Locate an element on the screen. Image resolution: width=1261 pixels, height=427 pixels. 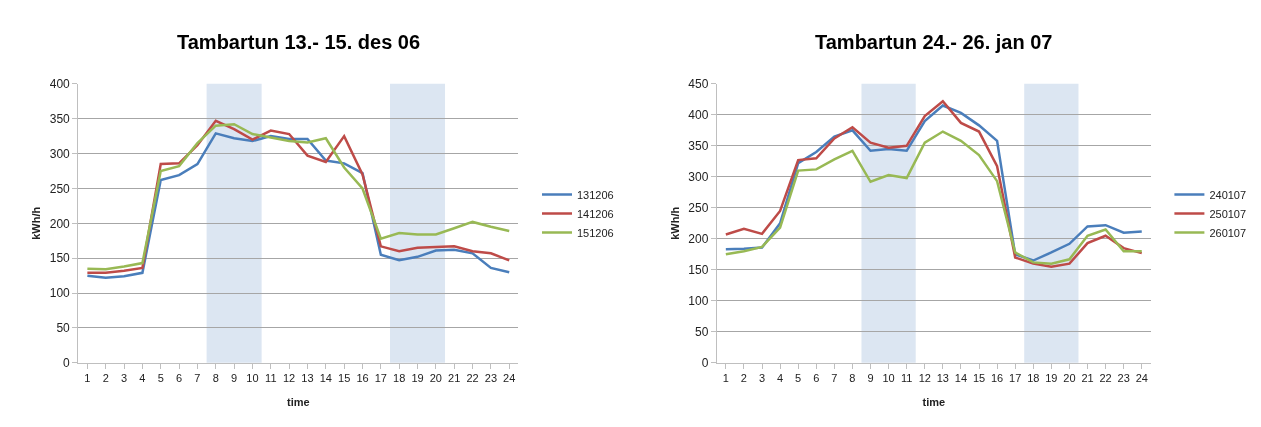
chart-title: Tambartun 13.- 15. des 06 is located at coordinates (299, 42).